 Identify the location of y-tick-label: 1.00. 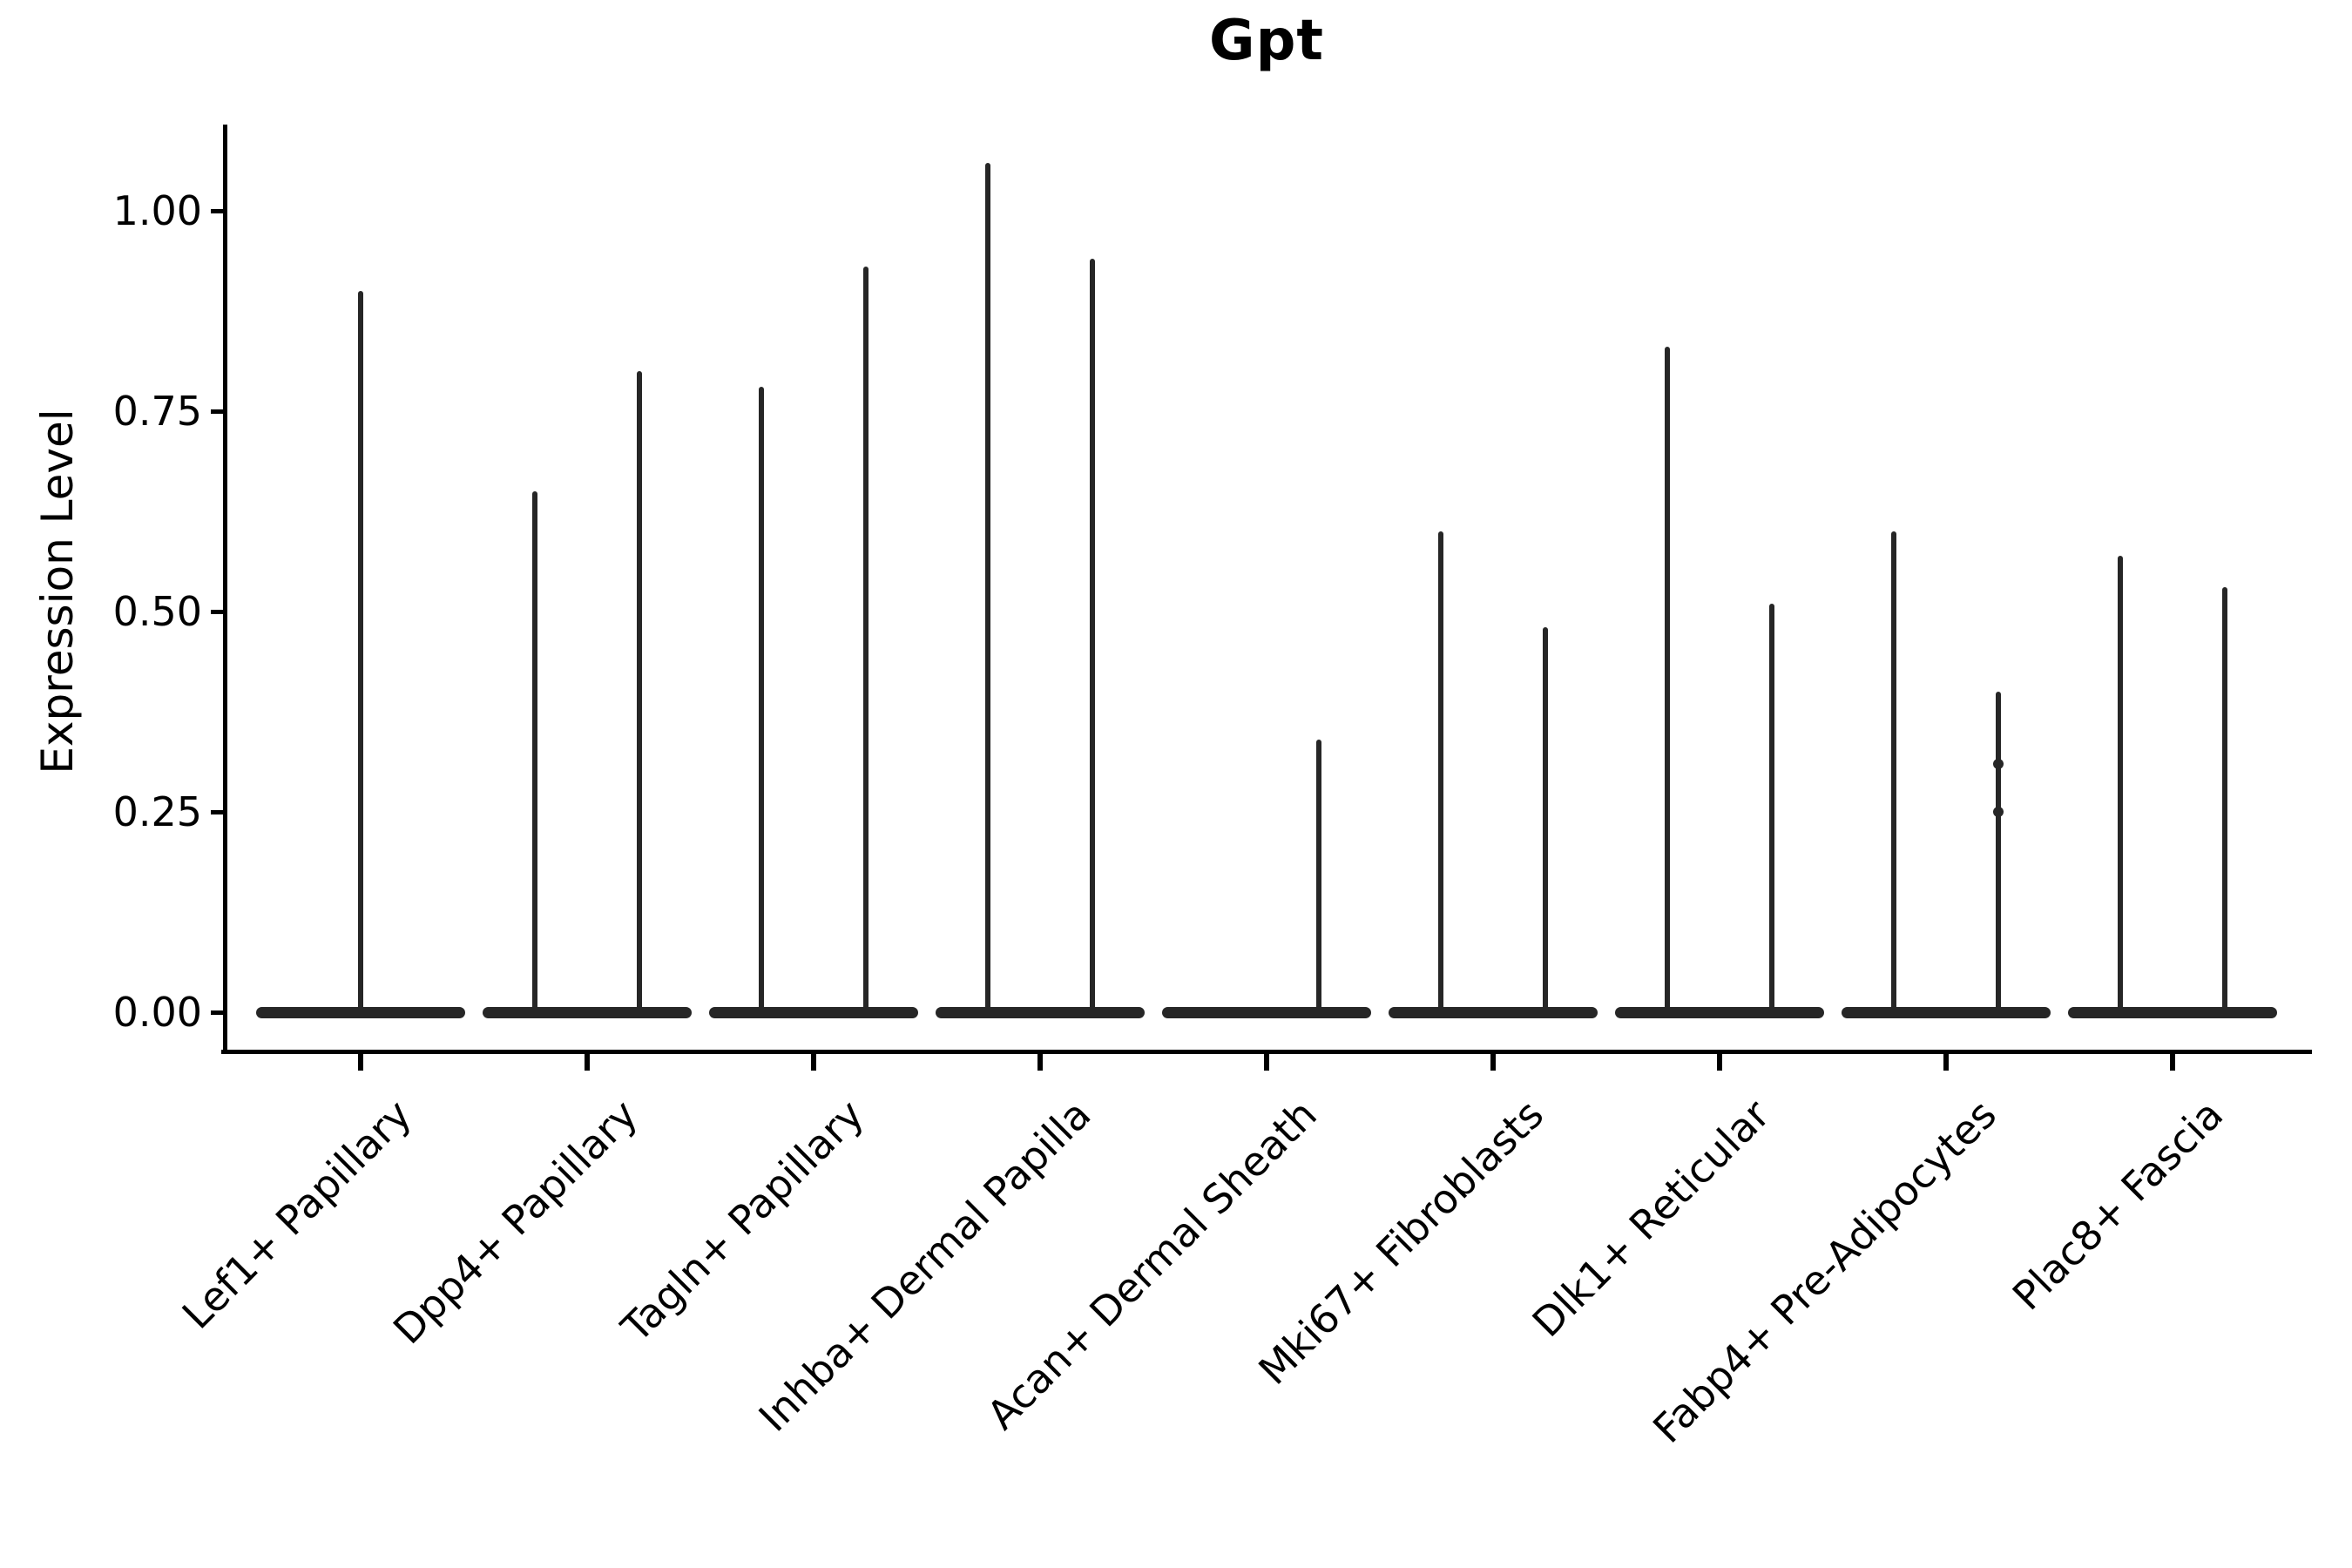
(157, 210).